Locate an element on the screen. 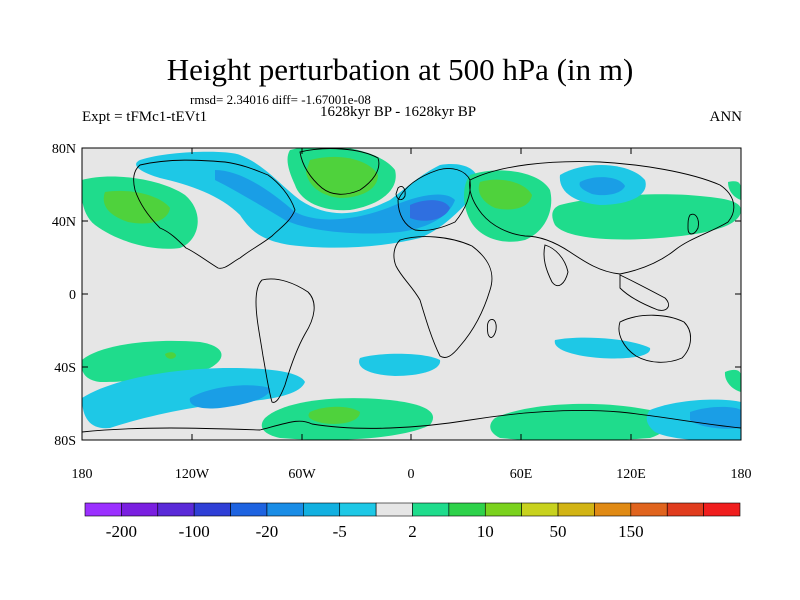  negative-lobe-south-indian is located at coordinates (400, 364).